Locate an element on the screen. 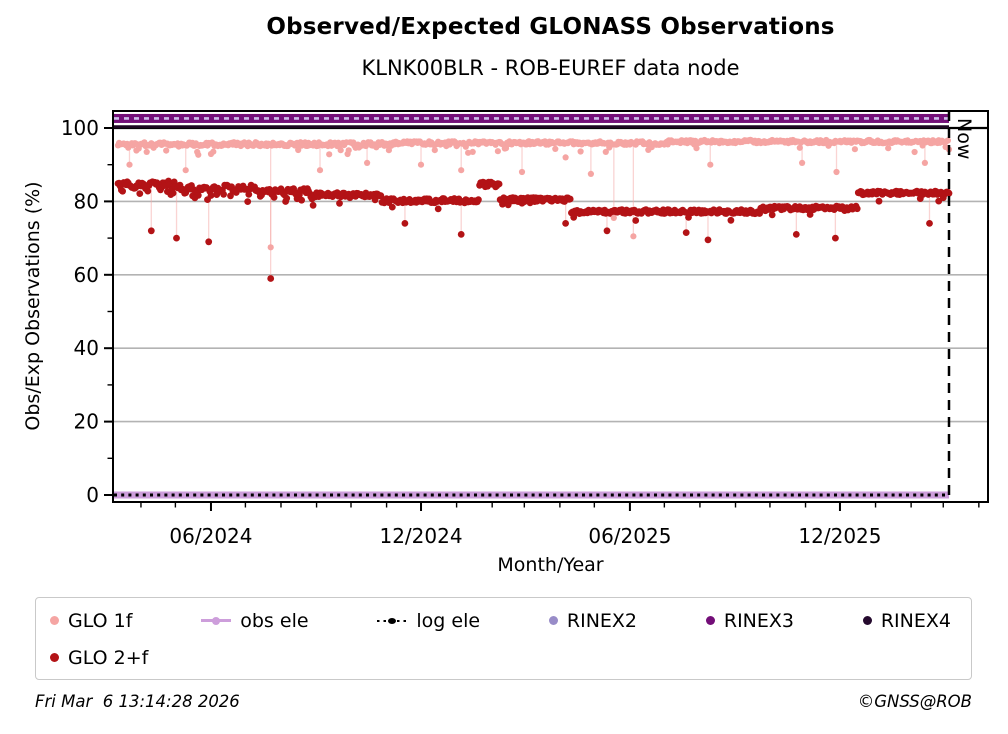  x-tick-label: 12/2025 is located at coordinates (839, 536).